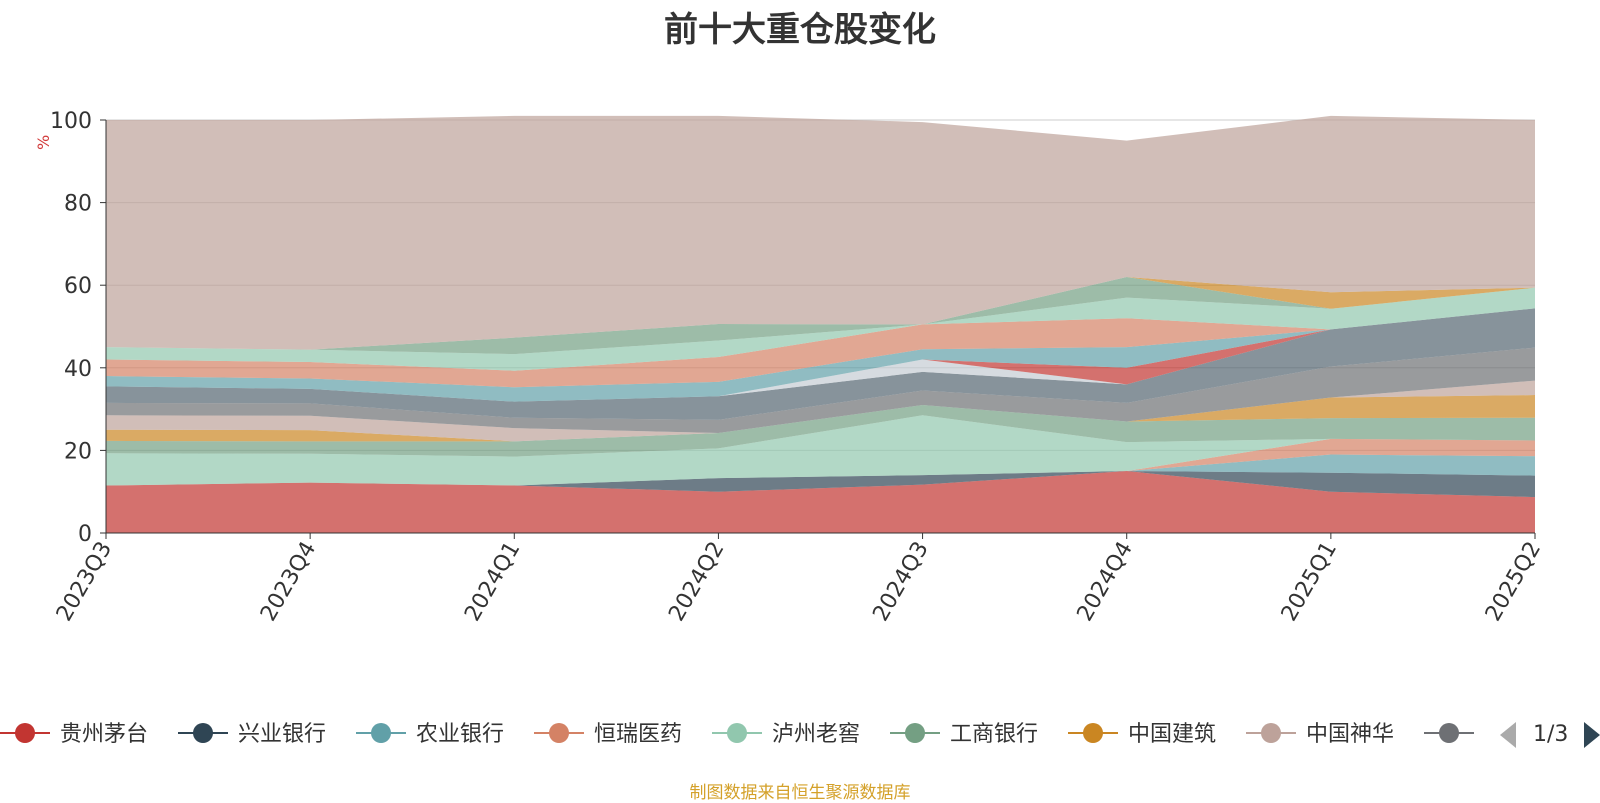 The image size is (1600, 803). Describe the element at coordinates (492, 582) in the screenshot. I see `x-tick-label: 2024Q1` at that location.